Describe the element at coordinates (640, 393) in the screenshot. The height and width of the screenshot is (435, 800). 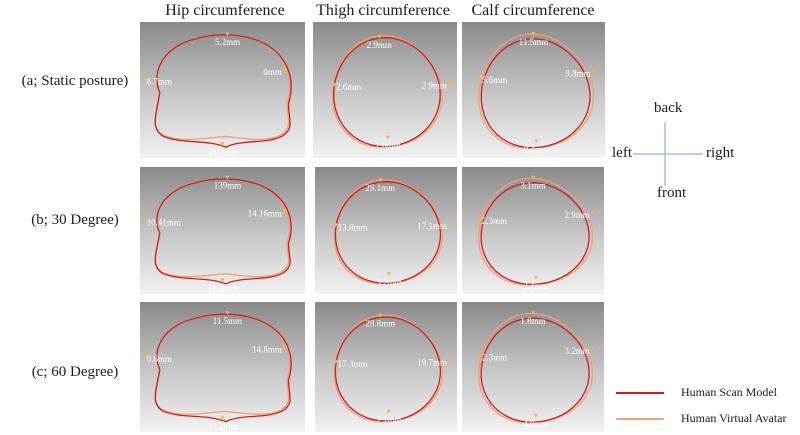
I see `legend-scan-swatch` at that location.